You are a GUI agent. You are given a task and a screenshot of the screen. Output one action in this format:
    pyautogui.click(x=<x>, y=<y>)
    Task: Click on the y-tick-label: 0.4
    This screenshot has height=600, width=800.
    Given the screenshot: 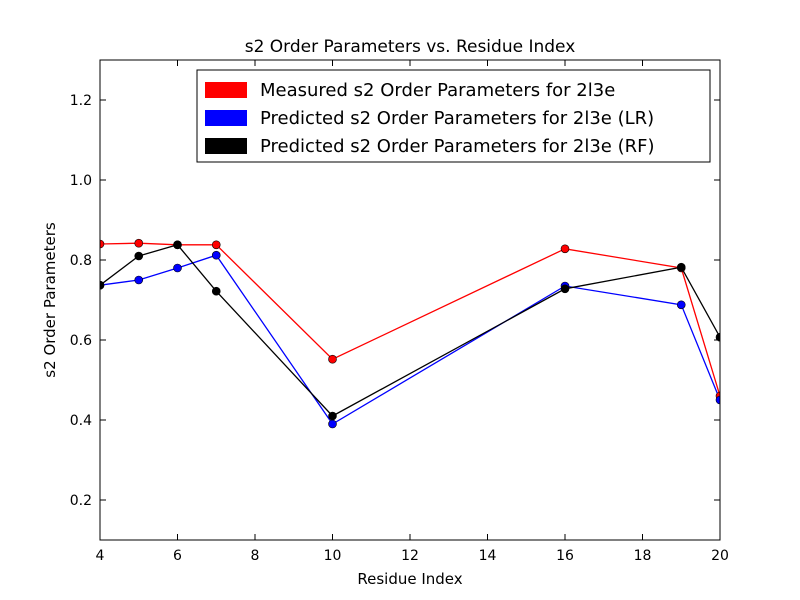 What is the action you would take?
    pyautogui.click(x=81, y=421)
    